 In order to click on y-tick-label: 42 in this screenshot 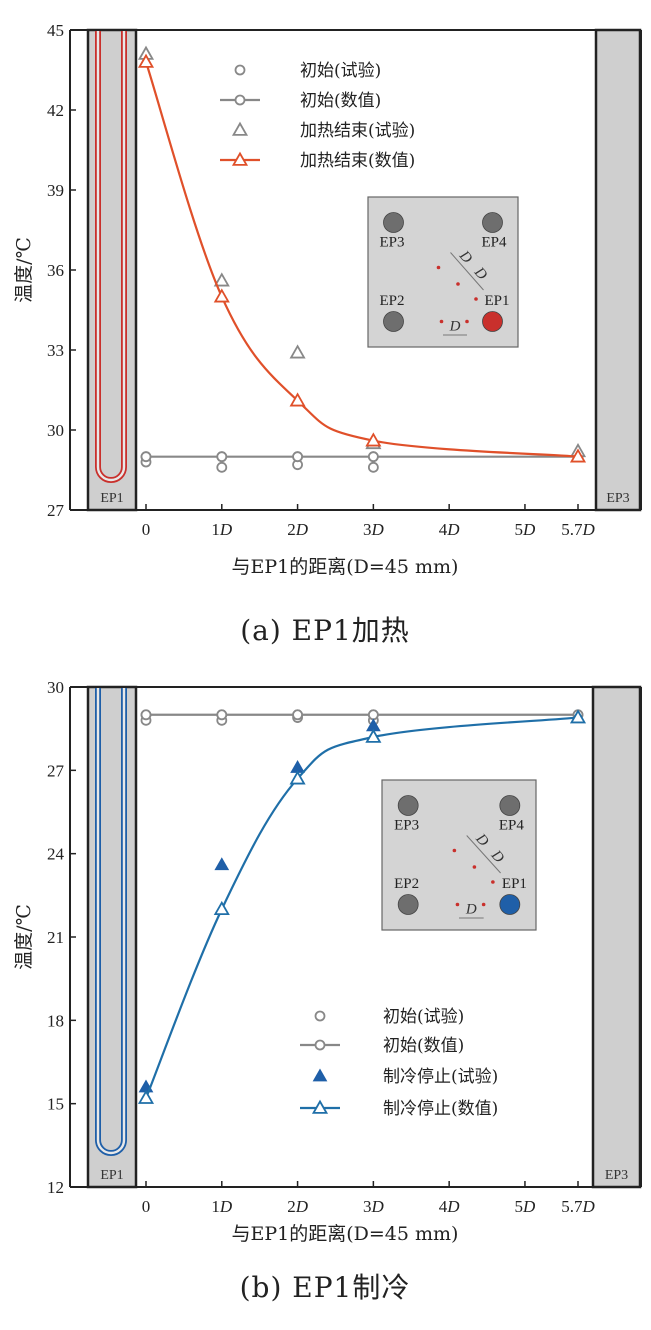, I will do `click(55, 110)`.